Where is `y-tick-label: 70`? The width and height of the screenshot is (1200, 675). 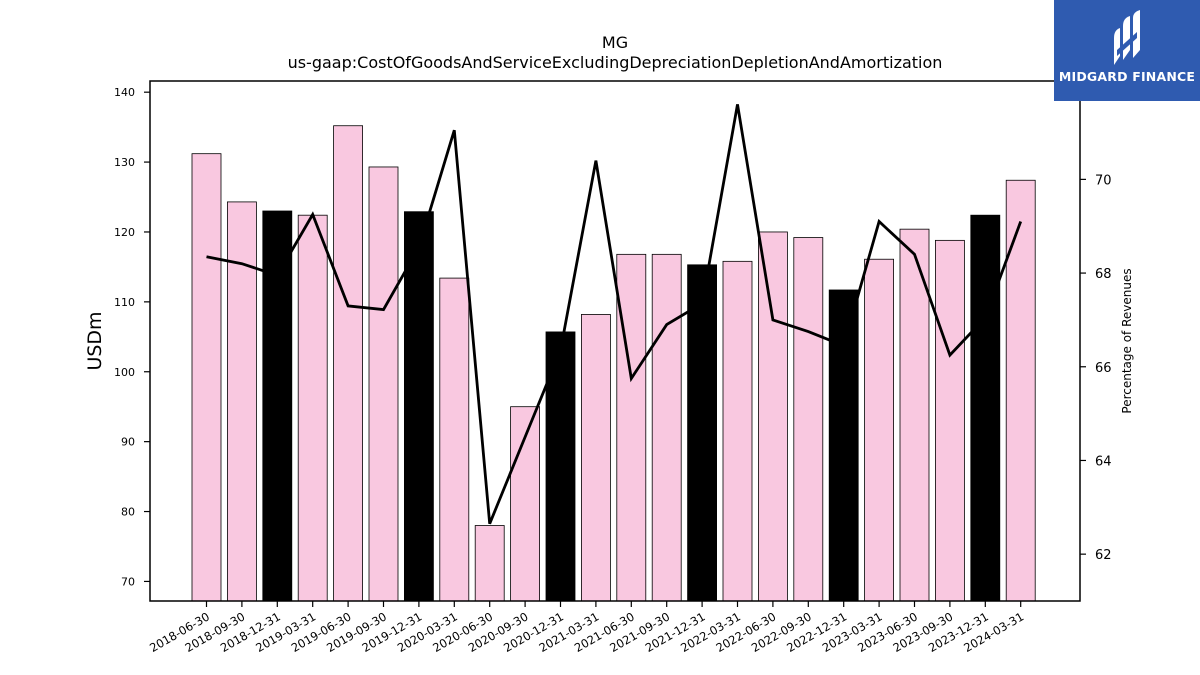
y-tick-label: 70 is located at coordinates (128, 581).